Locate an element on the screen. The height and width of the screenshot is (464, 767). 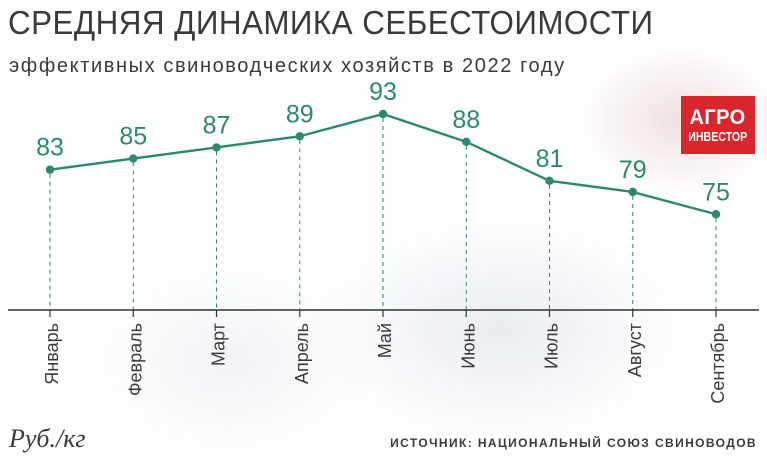
x-tick-label: Март is located at coordinates (219, 344).